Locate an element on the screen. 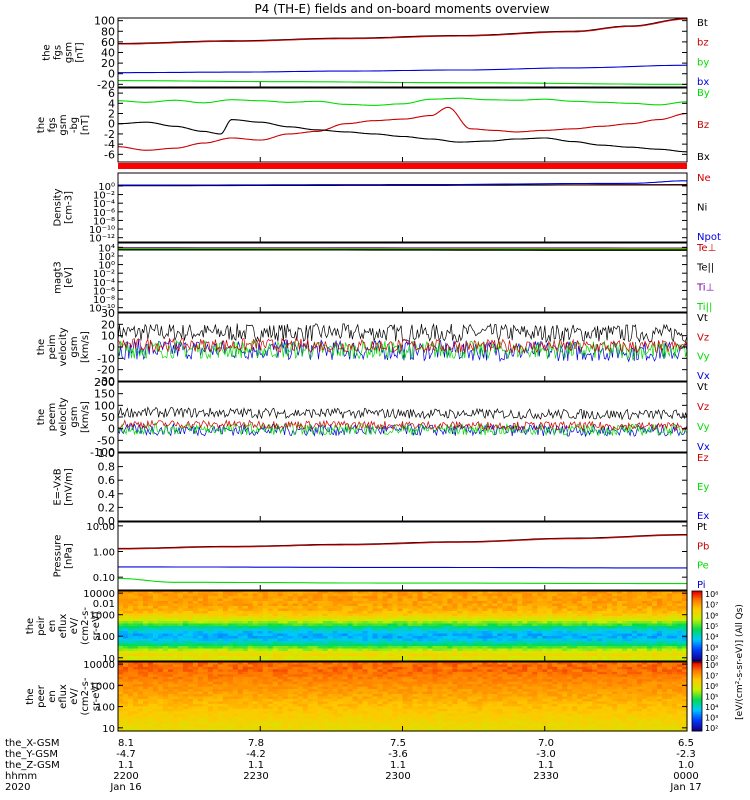  colorbar-swatch is located at coordinates (697, 618).